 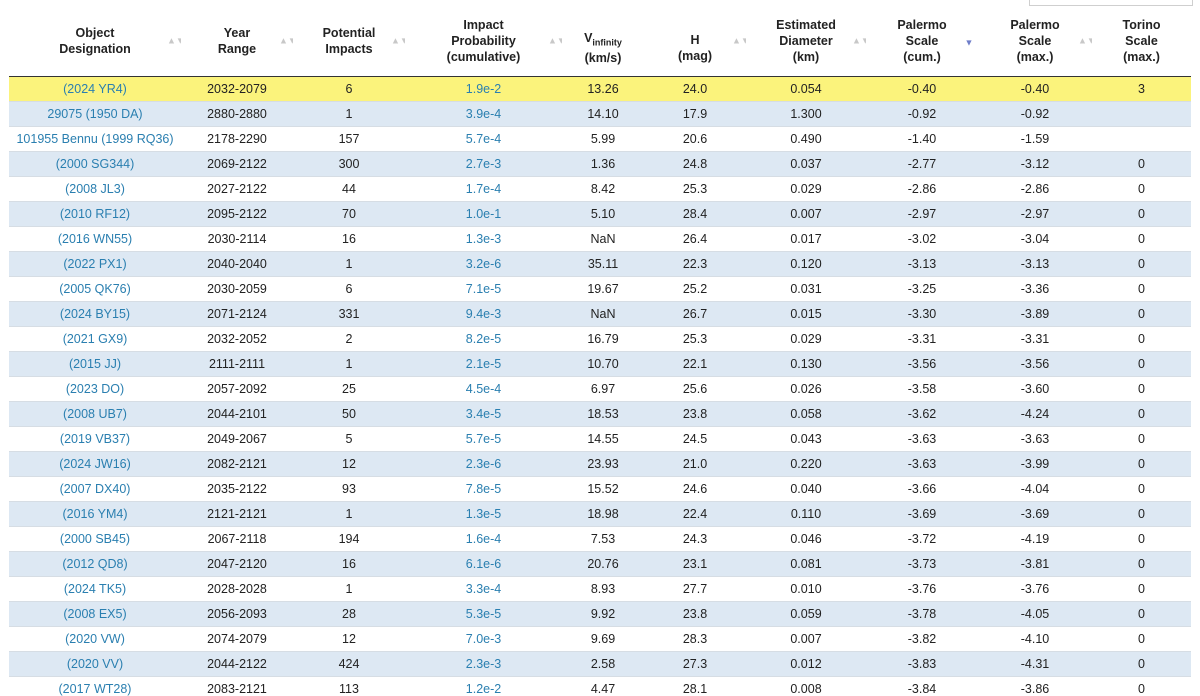 What do you see at coordinates (237, 639) in the screenshot?
I see `year-range-cell: 2074-2079` at bounding box center [237, 639].